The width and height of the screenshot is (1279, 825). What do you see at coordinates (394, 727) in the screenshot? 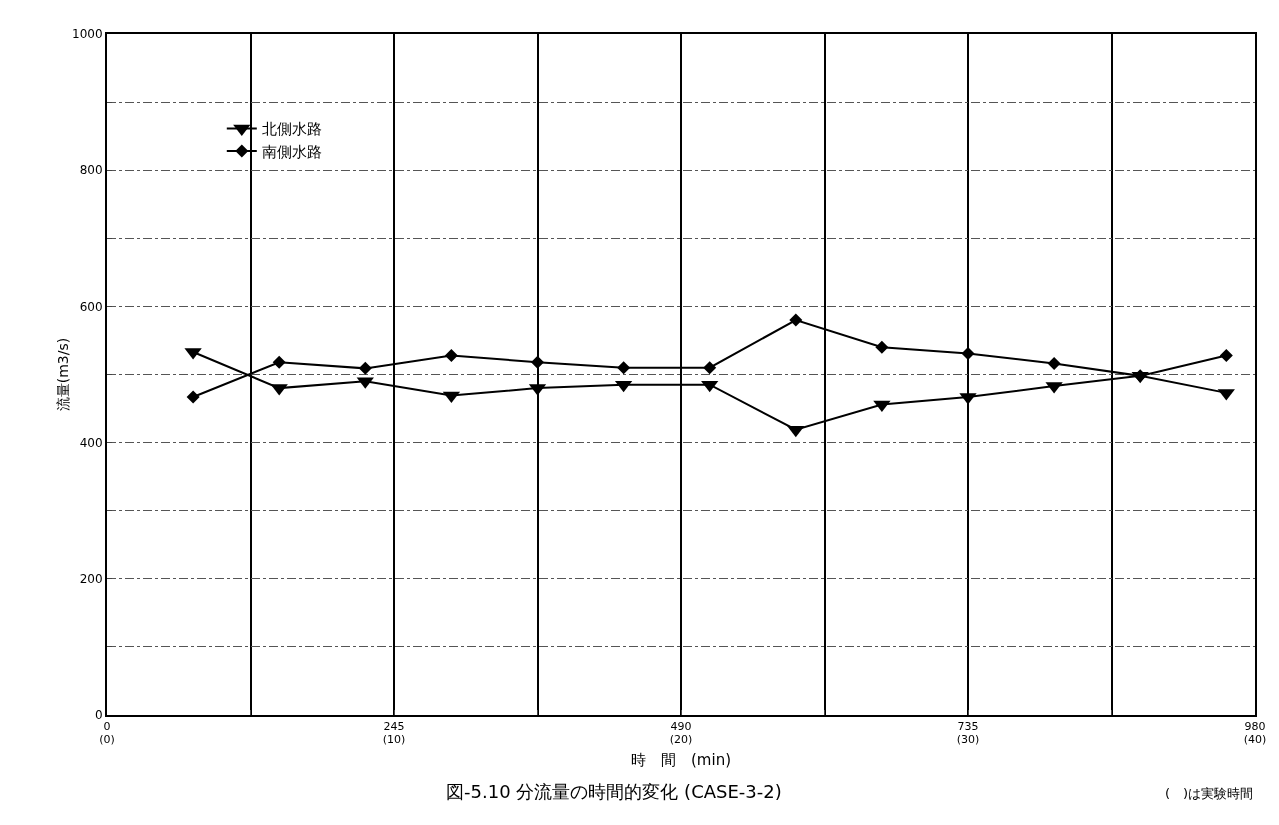
I see `x-tick-label: 245` at bounding box center [394, 727].